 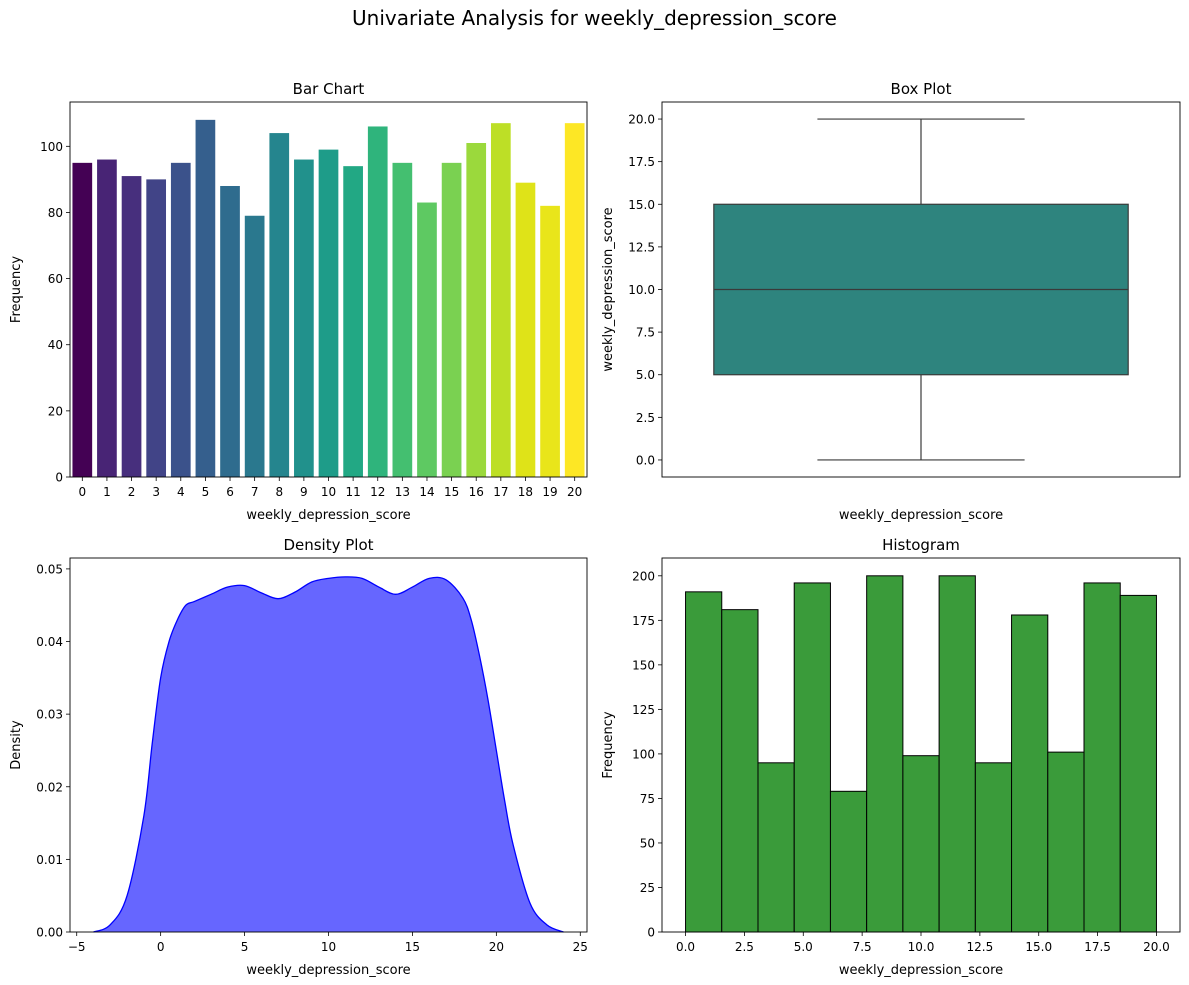 I want to click on y-axis-label: weekly_depression_score, so click(x=608, y=289).